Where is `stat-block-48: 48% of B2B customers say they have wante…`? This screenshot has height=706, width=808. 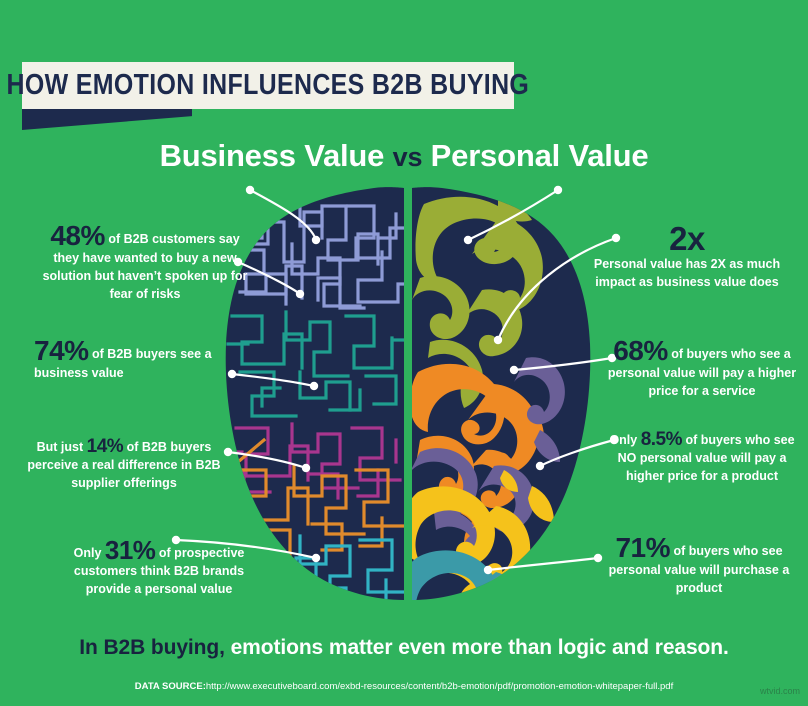
stat-block-48: 48% of B2B customers say they have wante… is located at coordinates (145, 262).